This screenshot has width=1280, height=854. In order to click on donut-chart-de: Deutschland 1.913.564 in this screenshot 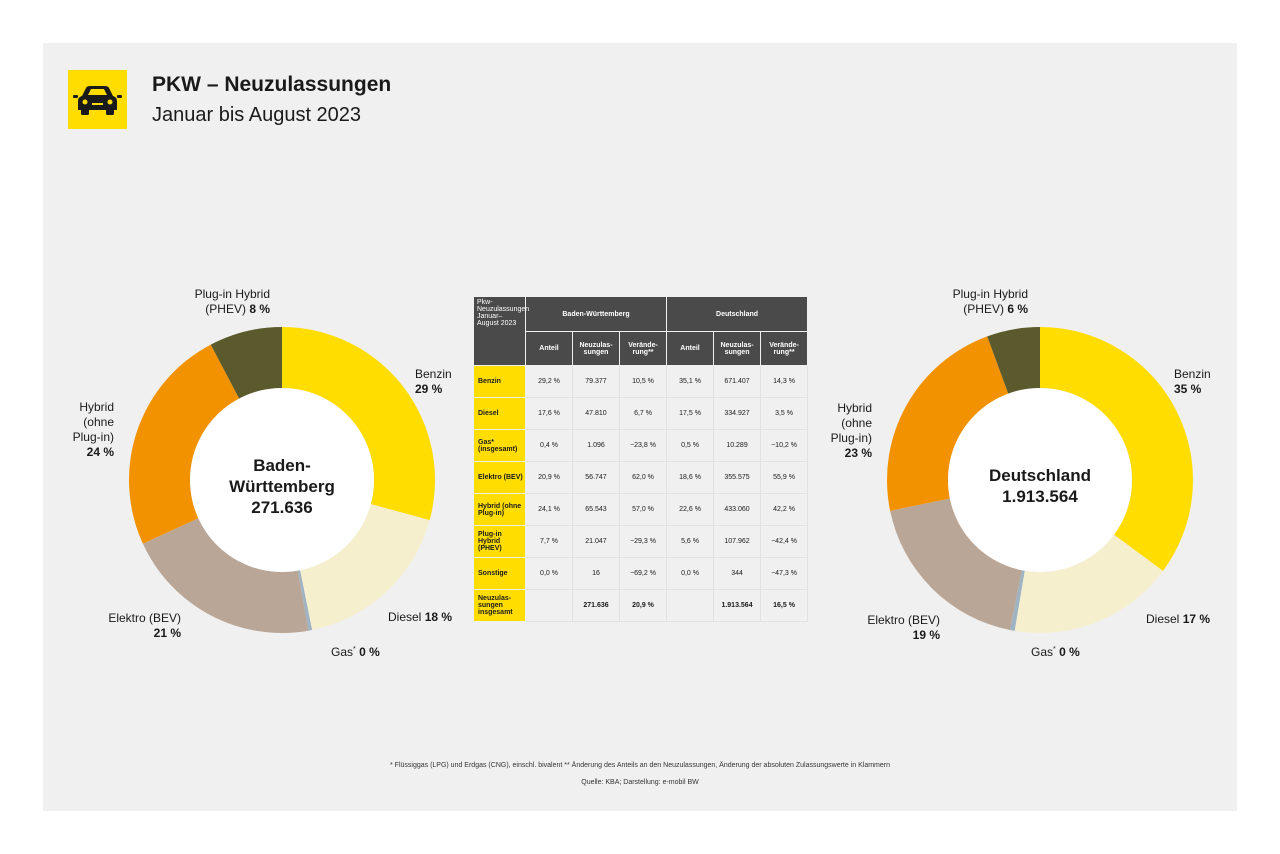, I will do `click(1040, 480)`.